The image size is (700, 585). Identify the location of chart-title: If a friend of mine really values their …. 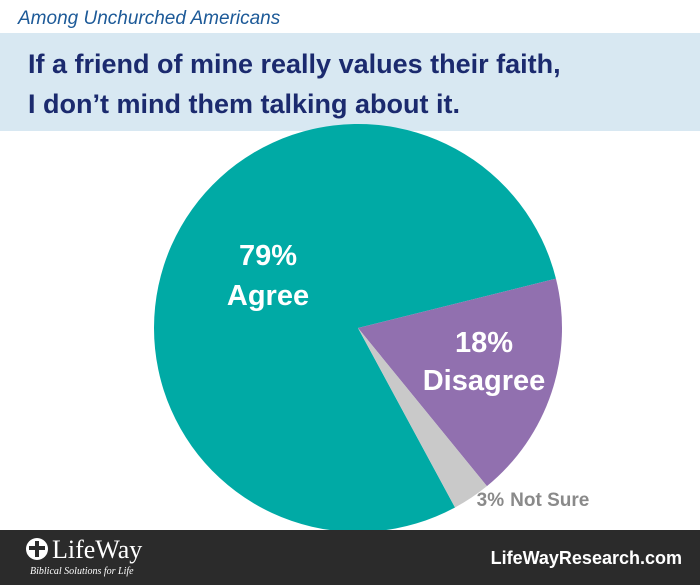
(294, 64).